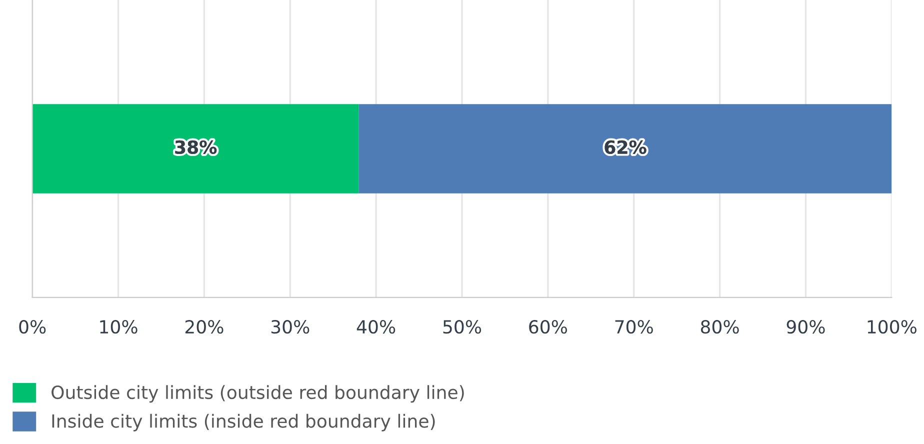 This screenshot has height=444, width=924. Describe the element at coordinates (805, 327) in the screenshot. I see `x-tick-label: 90%` at that location.